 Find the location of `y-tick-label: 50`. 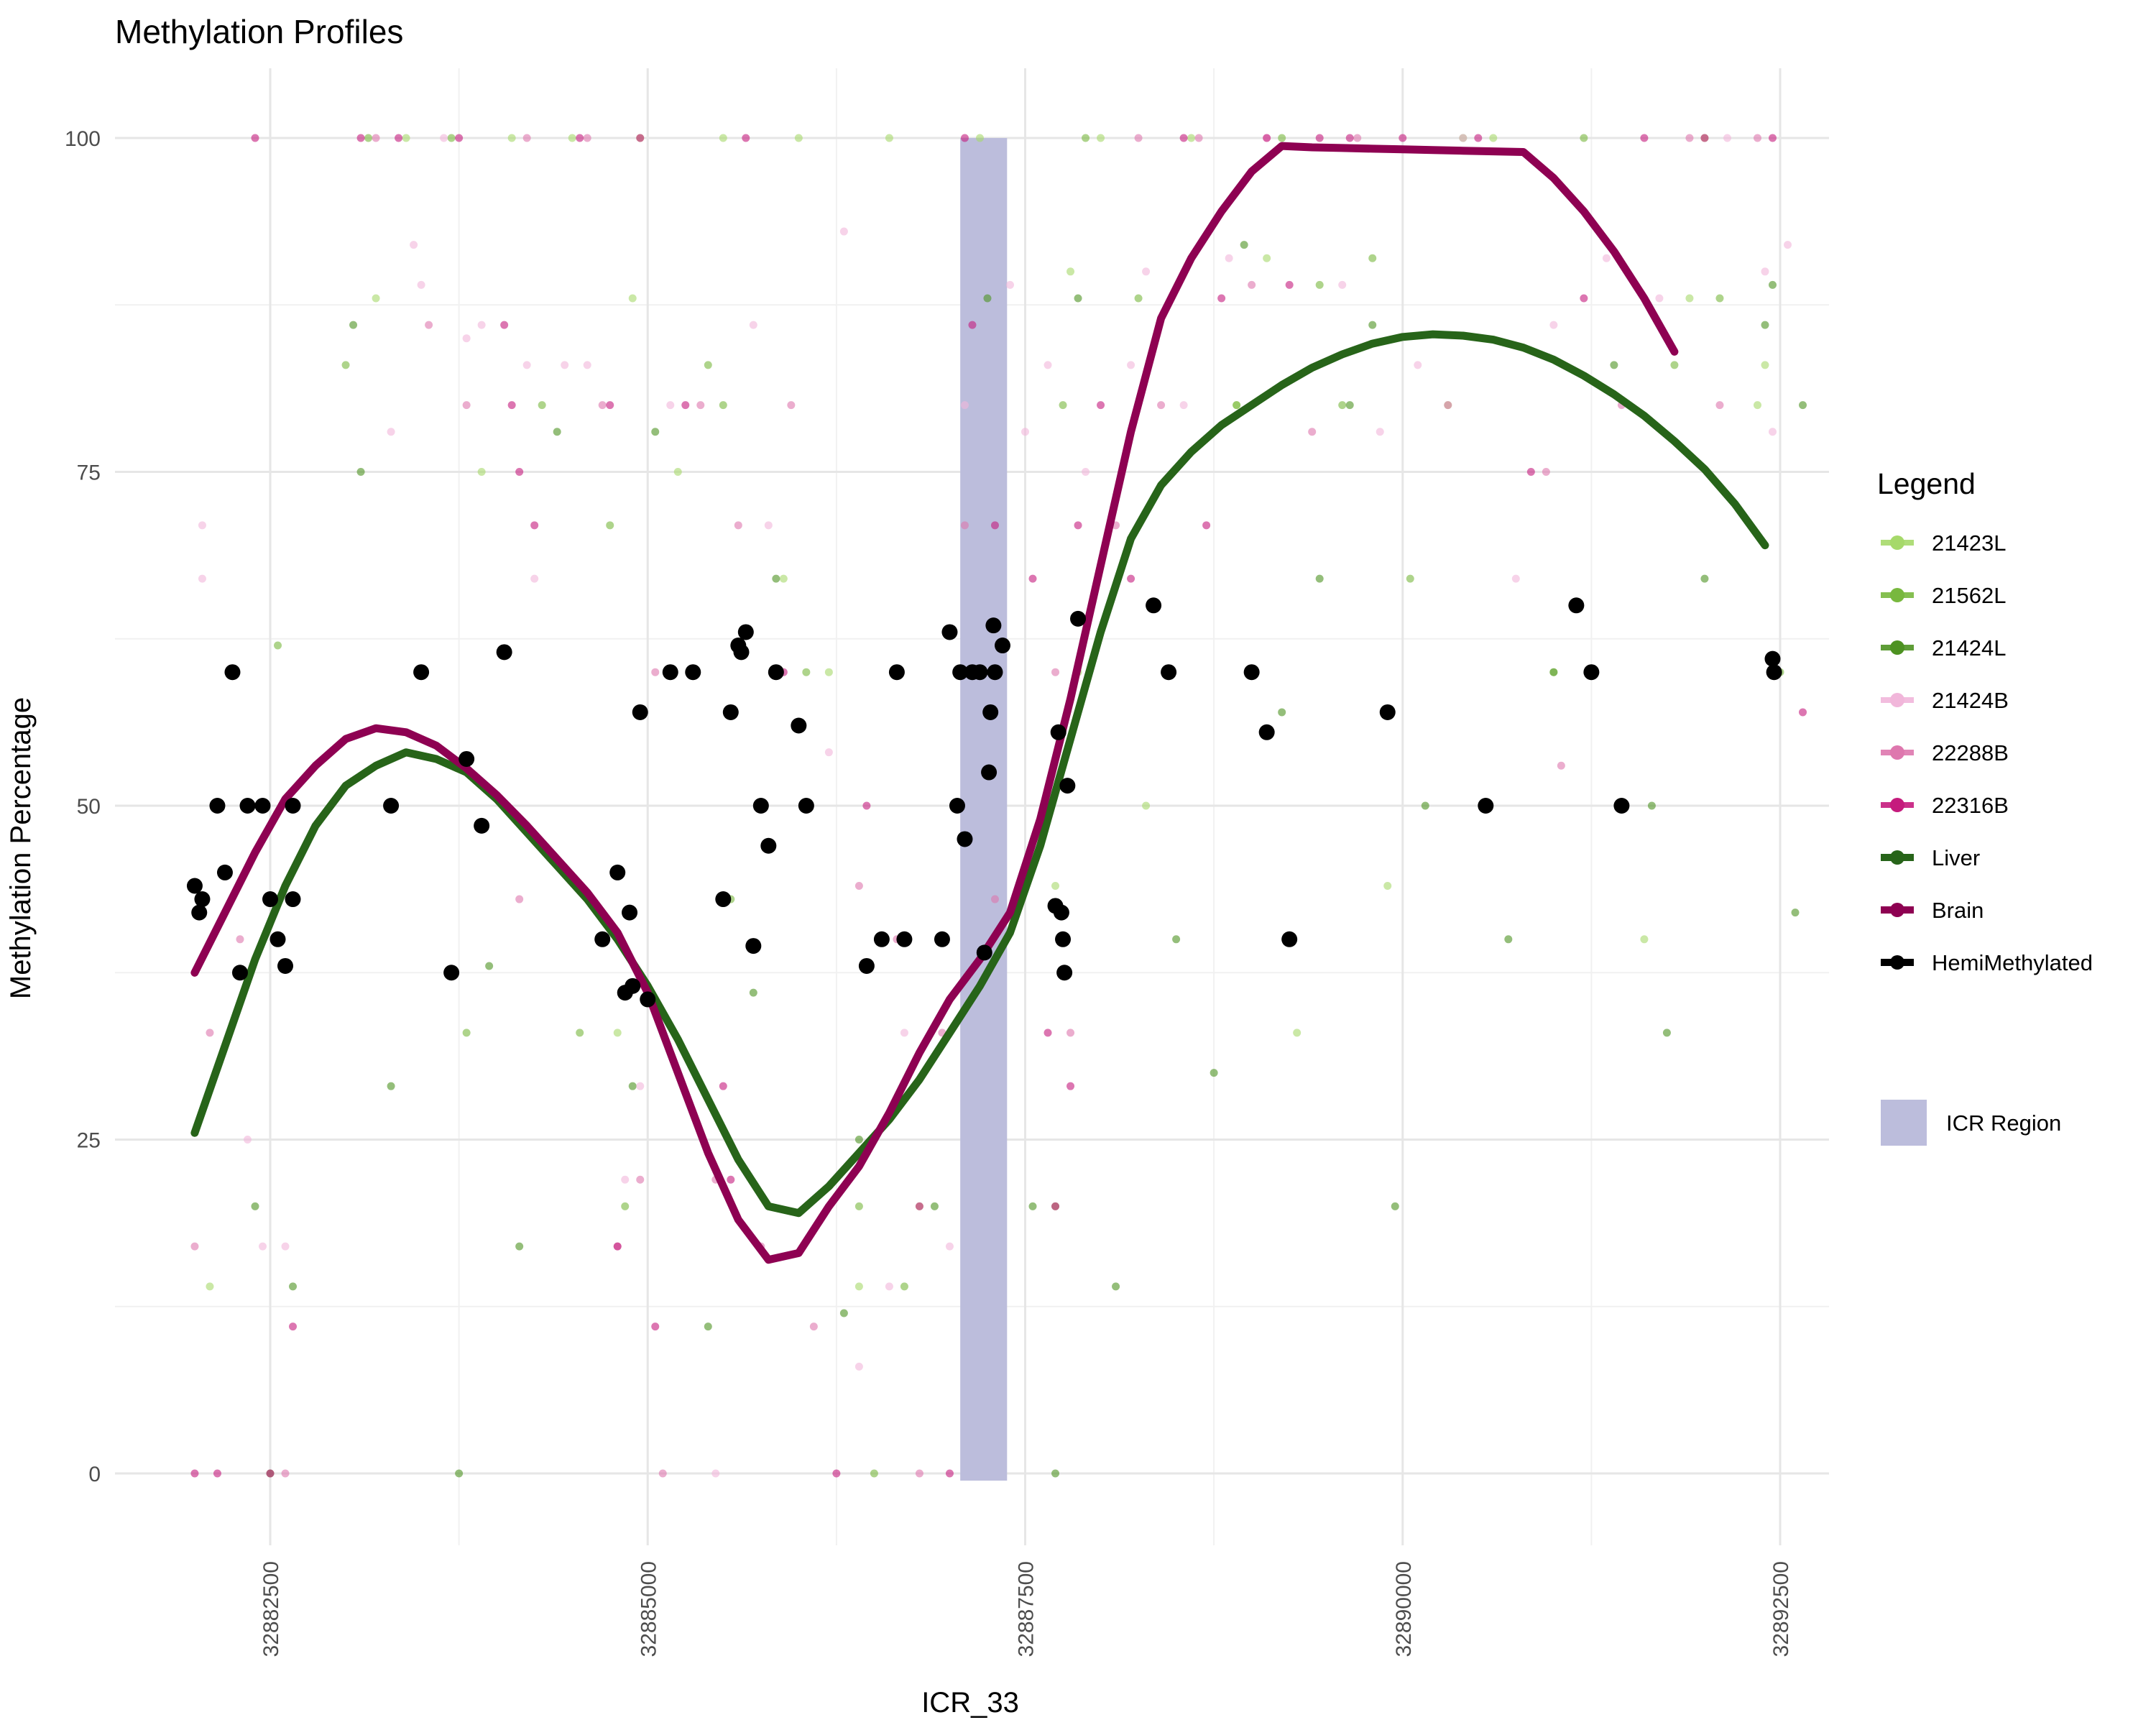

y-tick-label: 50 is located at coordinates (89, 807).